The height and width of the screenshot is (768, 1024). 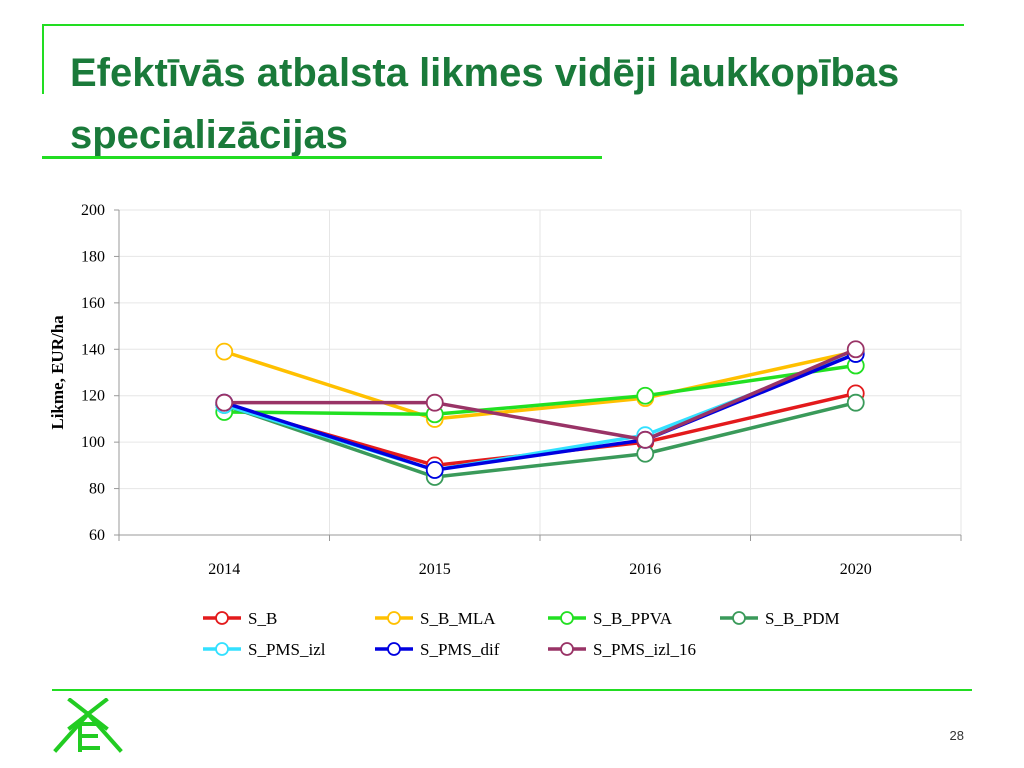 What do you see at coordinates (97, 535) in the screenshot?
I see `y-tick-label: 60` at bounding box center [97, 535].